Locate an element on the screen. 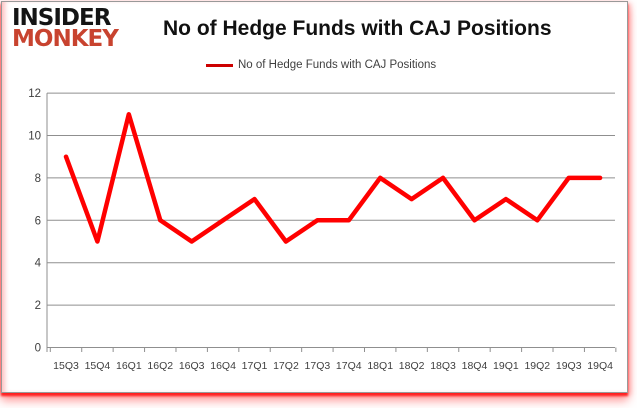  y-axis-label-8: 8 is located at coordinates (38, 179).